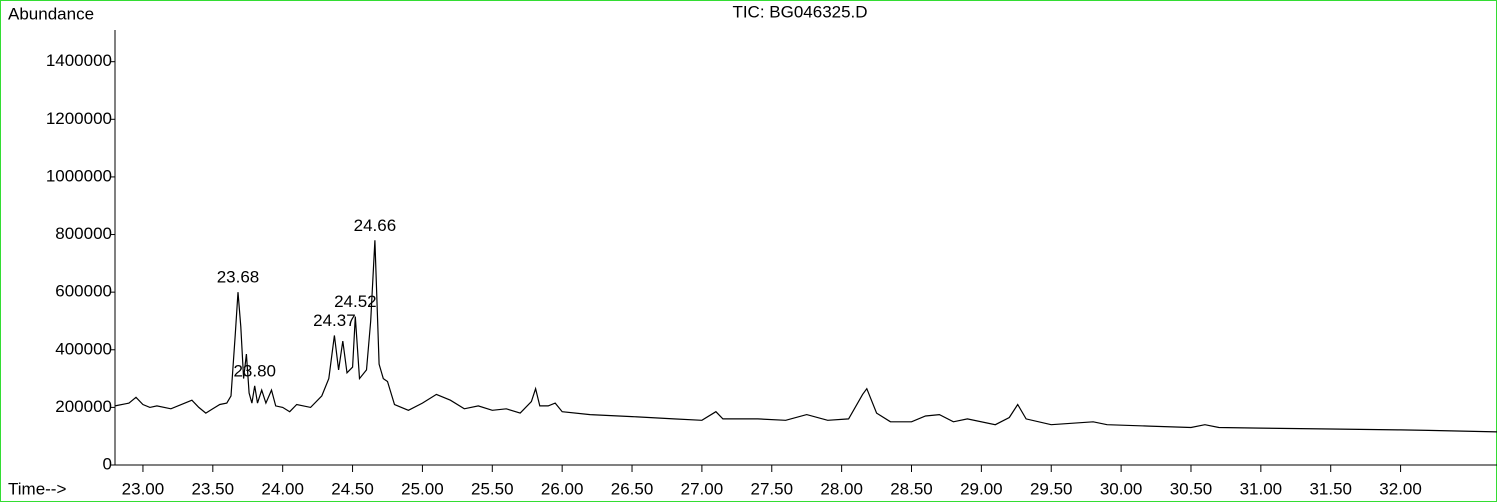 This screenshot has height=502, width=1497. I want to click on peak-label: 23.68, so click(238, 277).